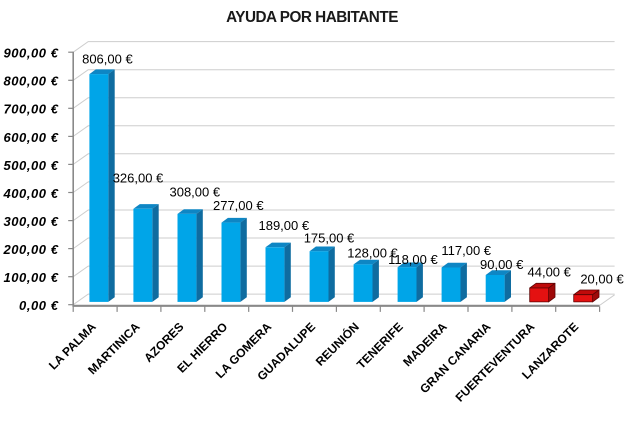  Describe the element at coordinates (194, 192) in the screenshot. I see `svg-text: 308,00 €` at that location.